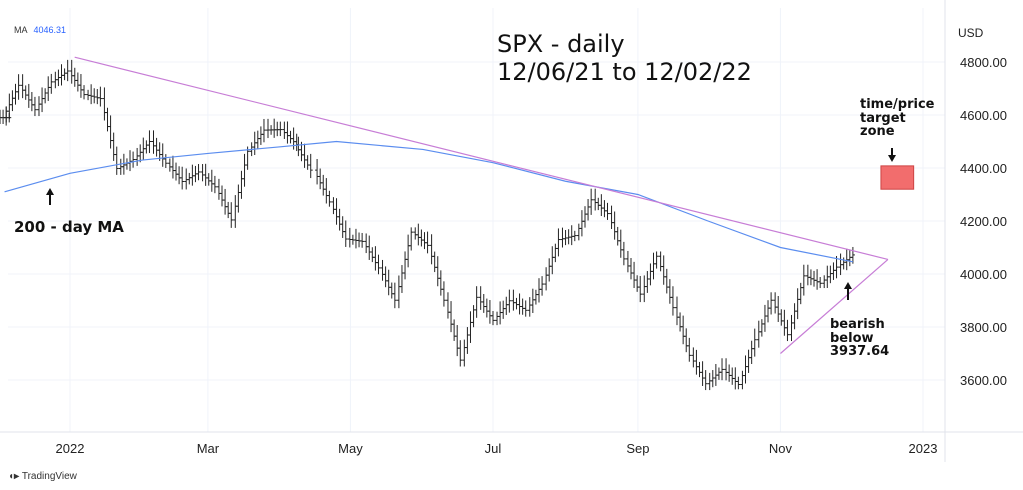 The image size is (1023, 490). What do you see at coordinates (70, 448) in the screenshot?
I see `x-tick-label: 2022` at bounding box center [70, 448].